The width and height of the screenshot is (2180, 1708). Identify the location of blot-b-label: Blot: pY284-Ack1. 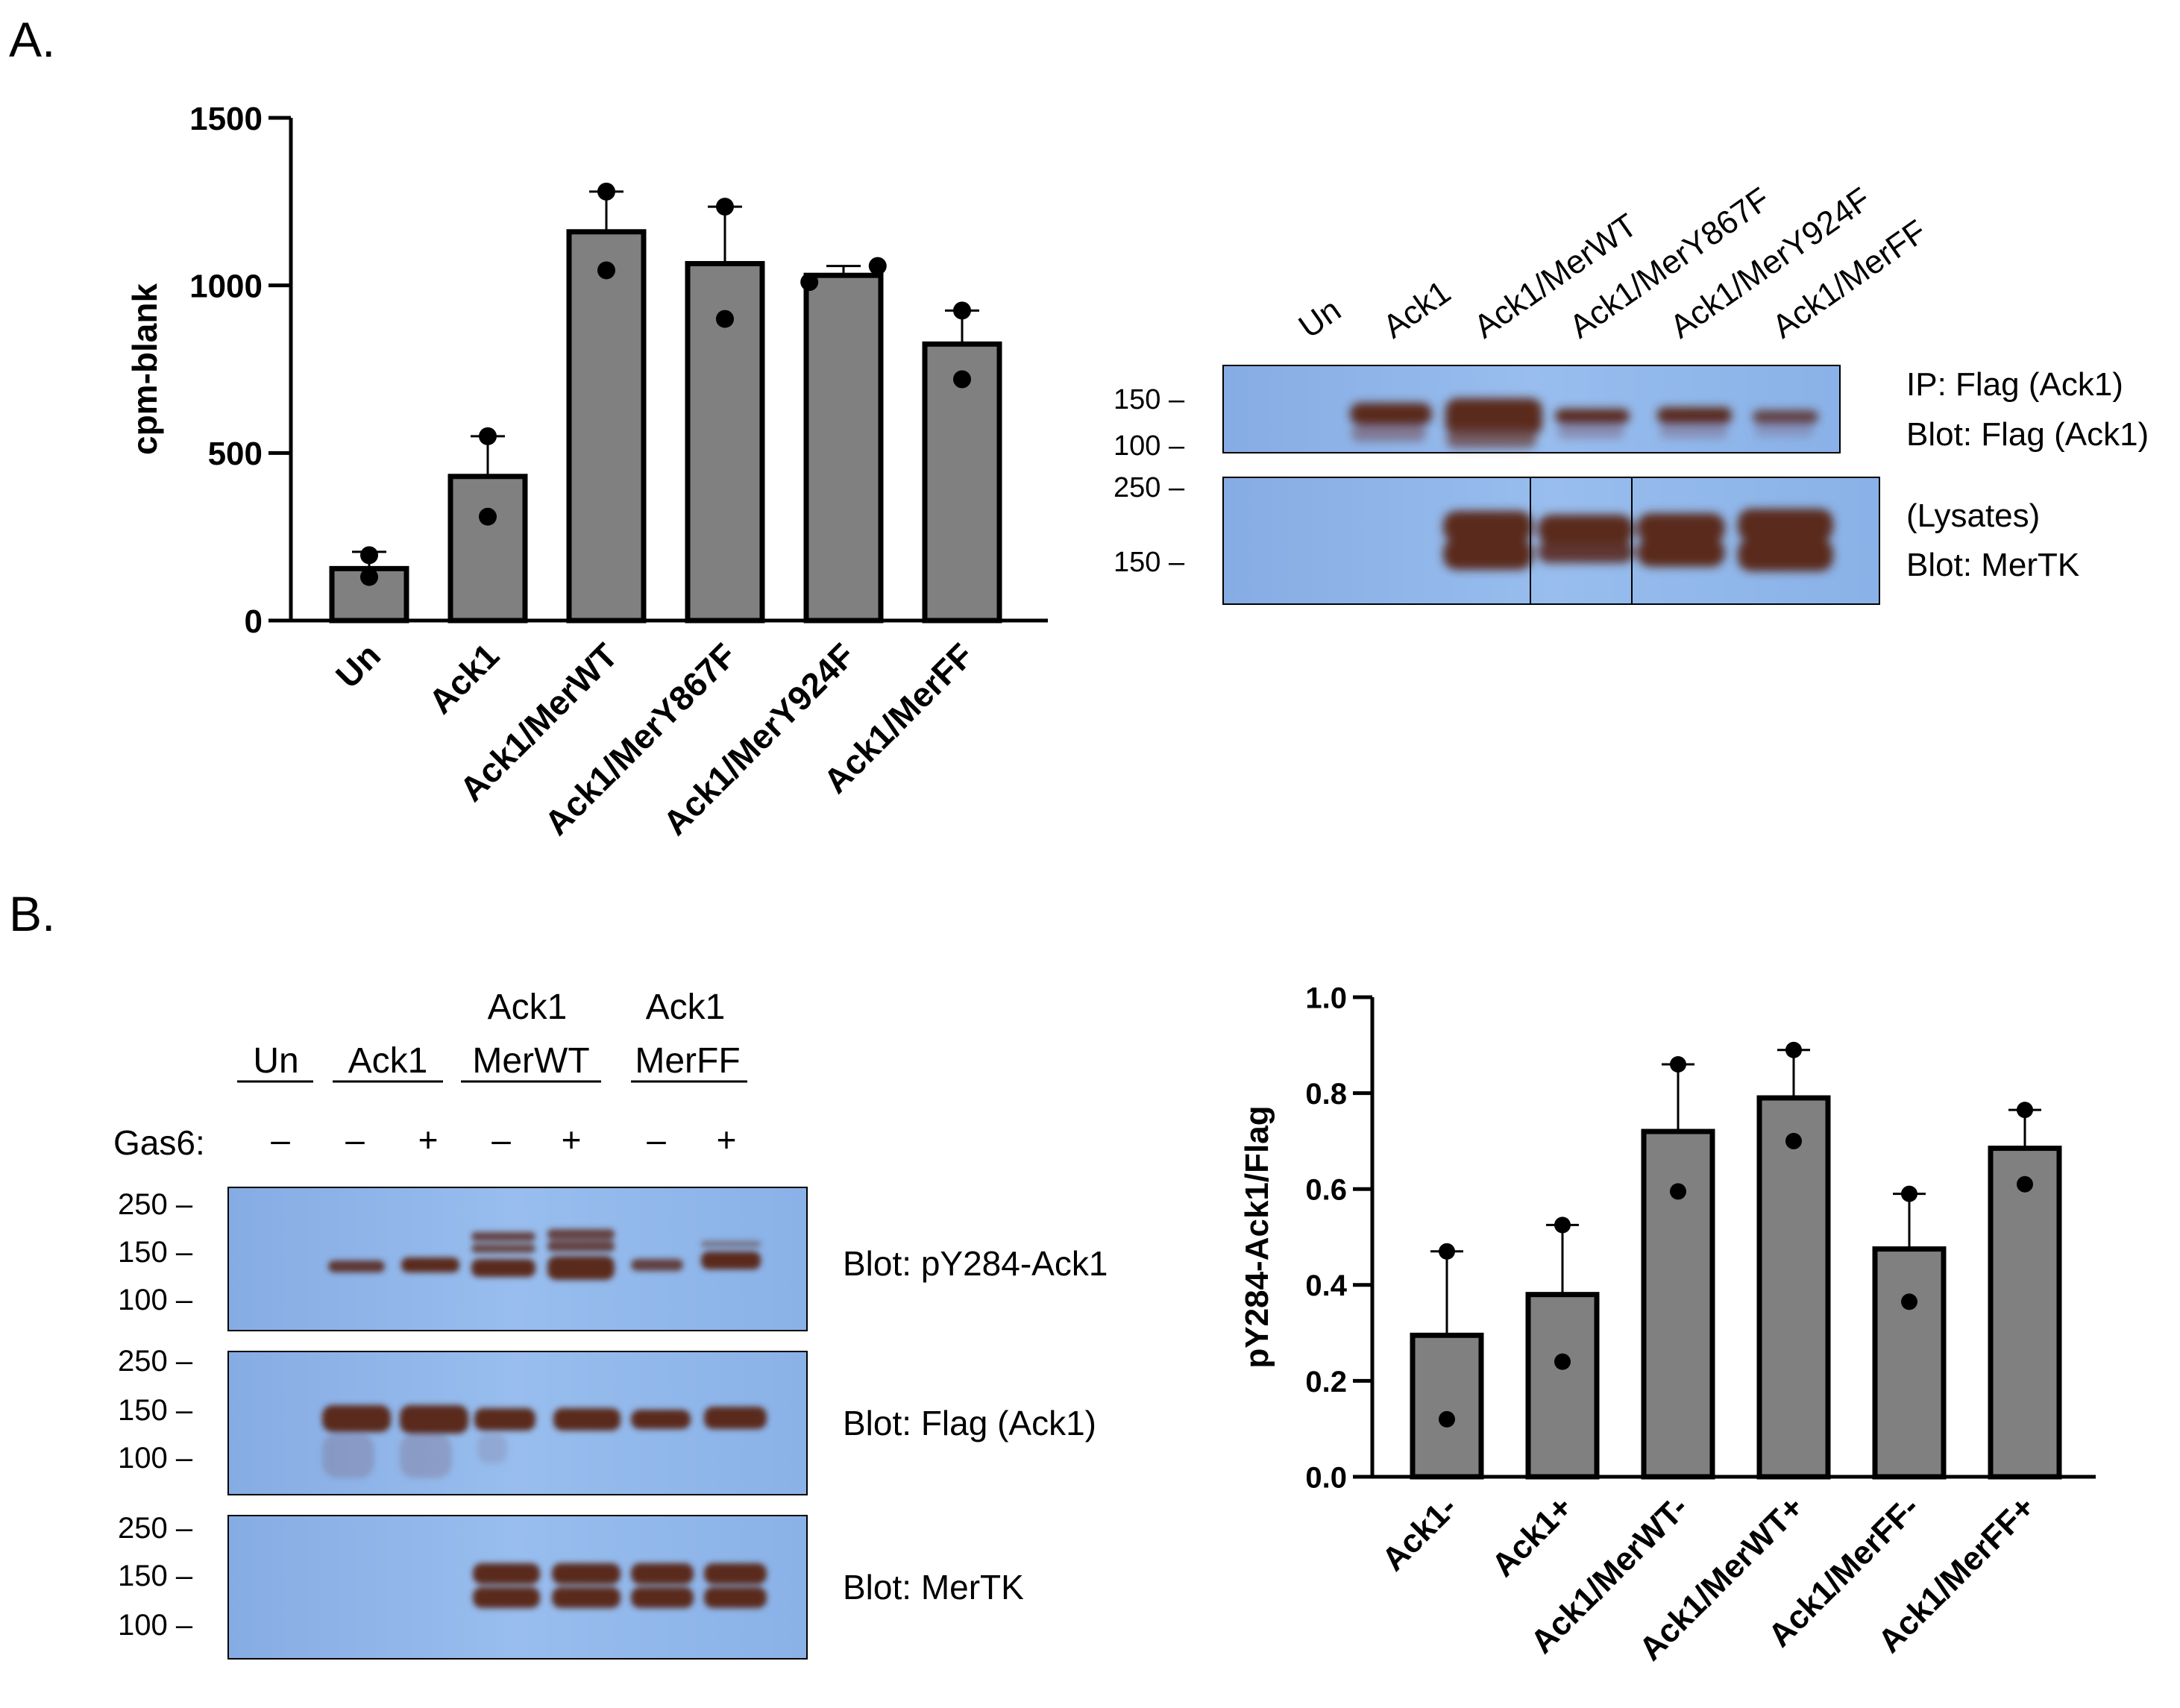
(975, 1263).